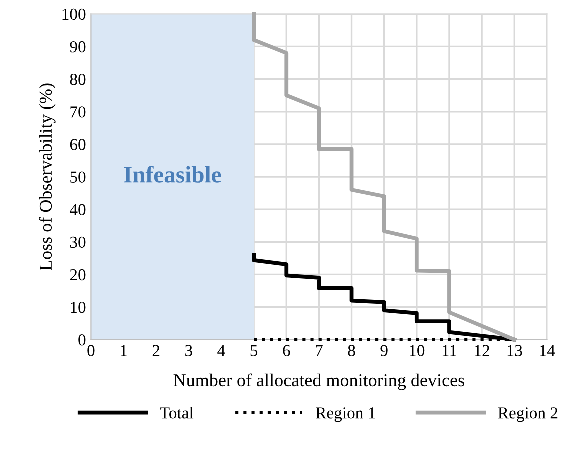  What do you see at coordinates (352, 350) in the screenshot?
I see `x-tick-label: 8` at bounding box center [352, 350].